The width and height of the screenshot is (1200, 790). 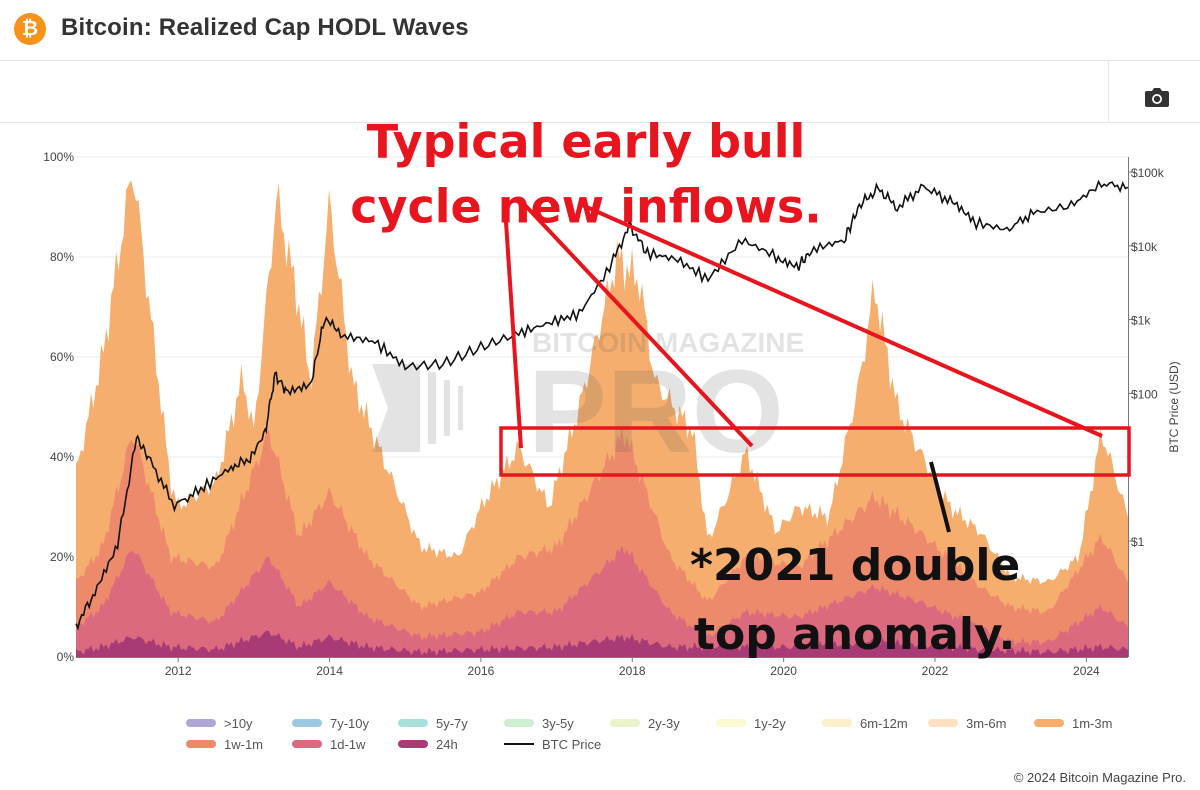 I want to click on copyright-text: © 2024 Bitcoin Magazine Pro., so click(x=1099, y=777).